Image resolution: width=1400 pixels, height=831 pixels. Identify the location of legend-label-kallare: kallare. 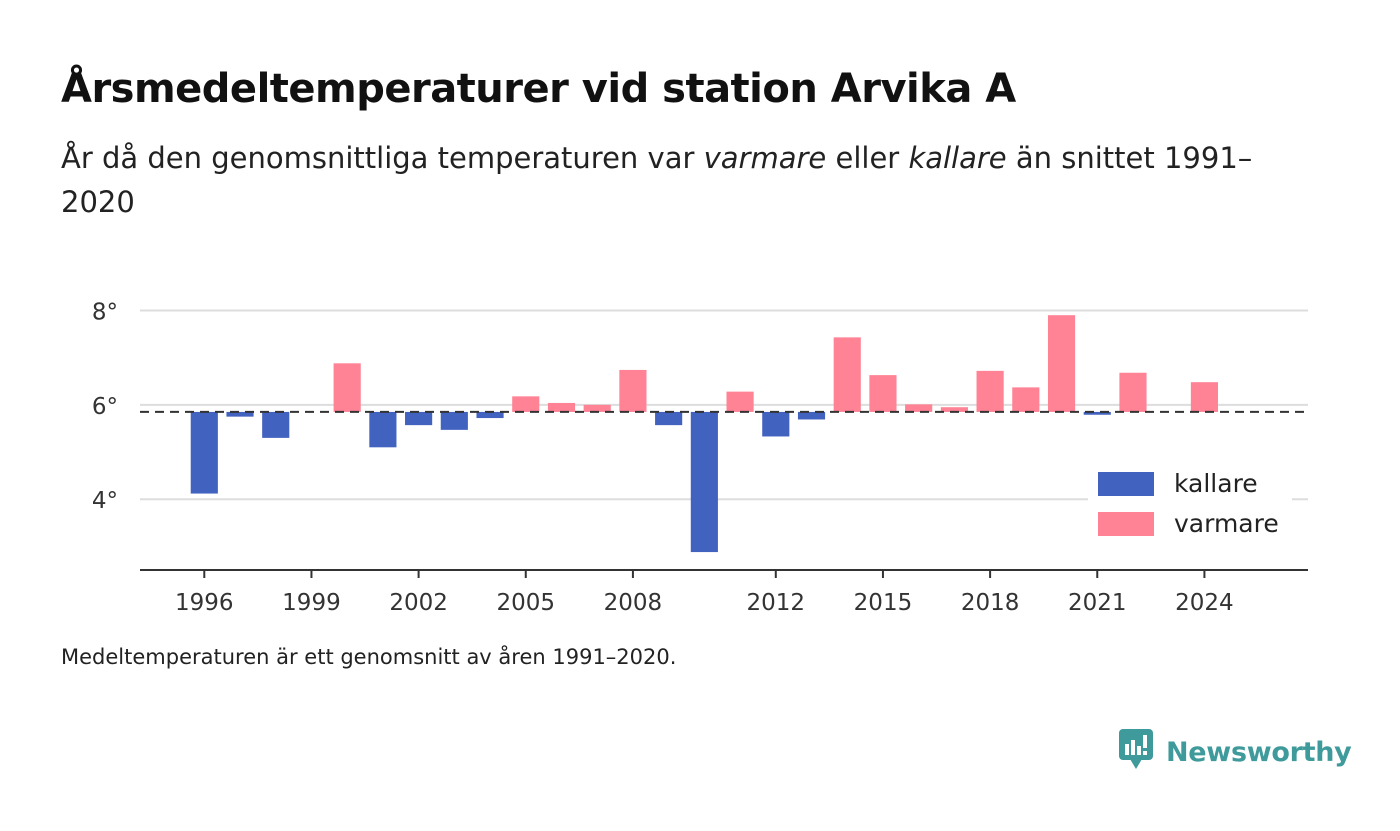
(1216, 483).